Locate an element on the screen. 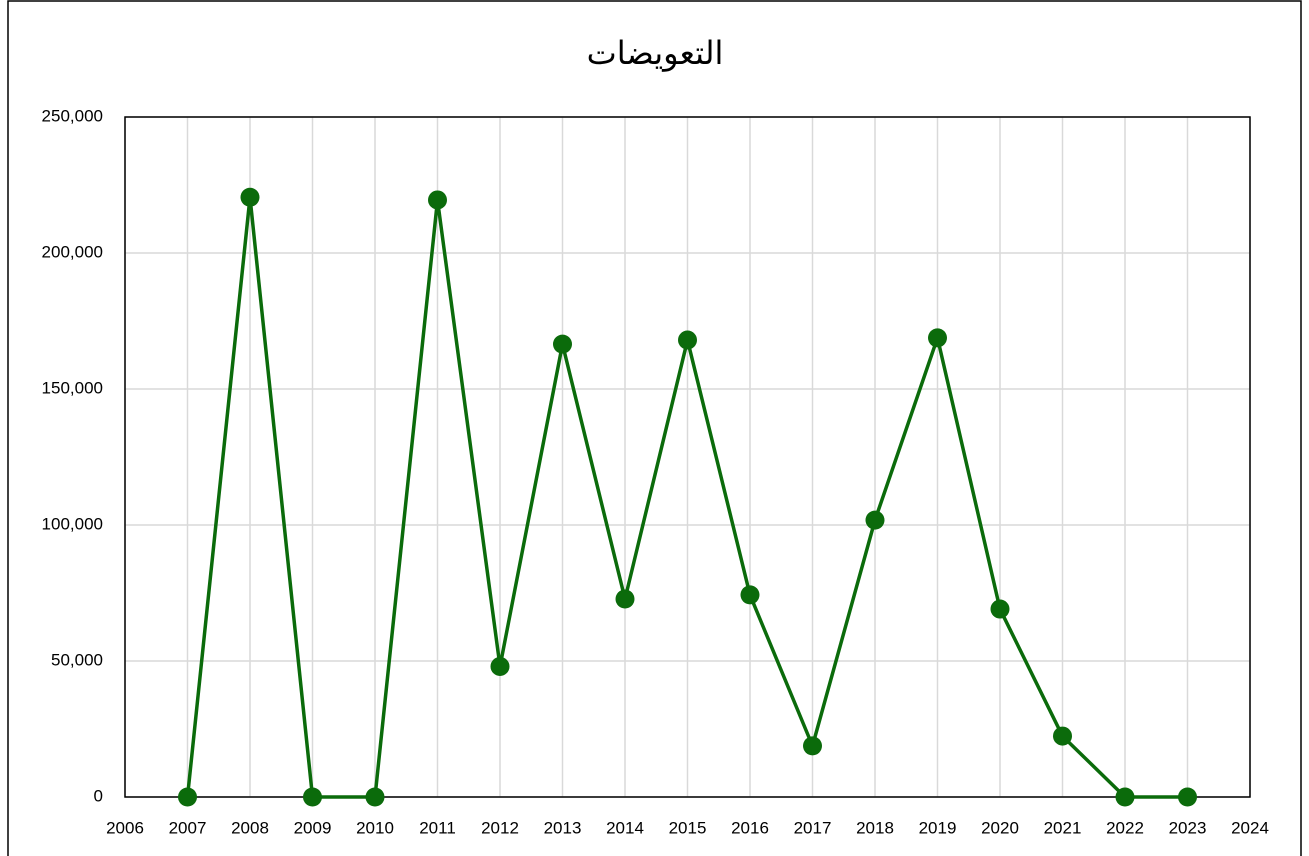 The height and width of the screenshot is (856, 1309). x-tick-label: 2021 is located at coordinates (1063, 827).